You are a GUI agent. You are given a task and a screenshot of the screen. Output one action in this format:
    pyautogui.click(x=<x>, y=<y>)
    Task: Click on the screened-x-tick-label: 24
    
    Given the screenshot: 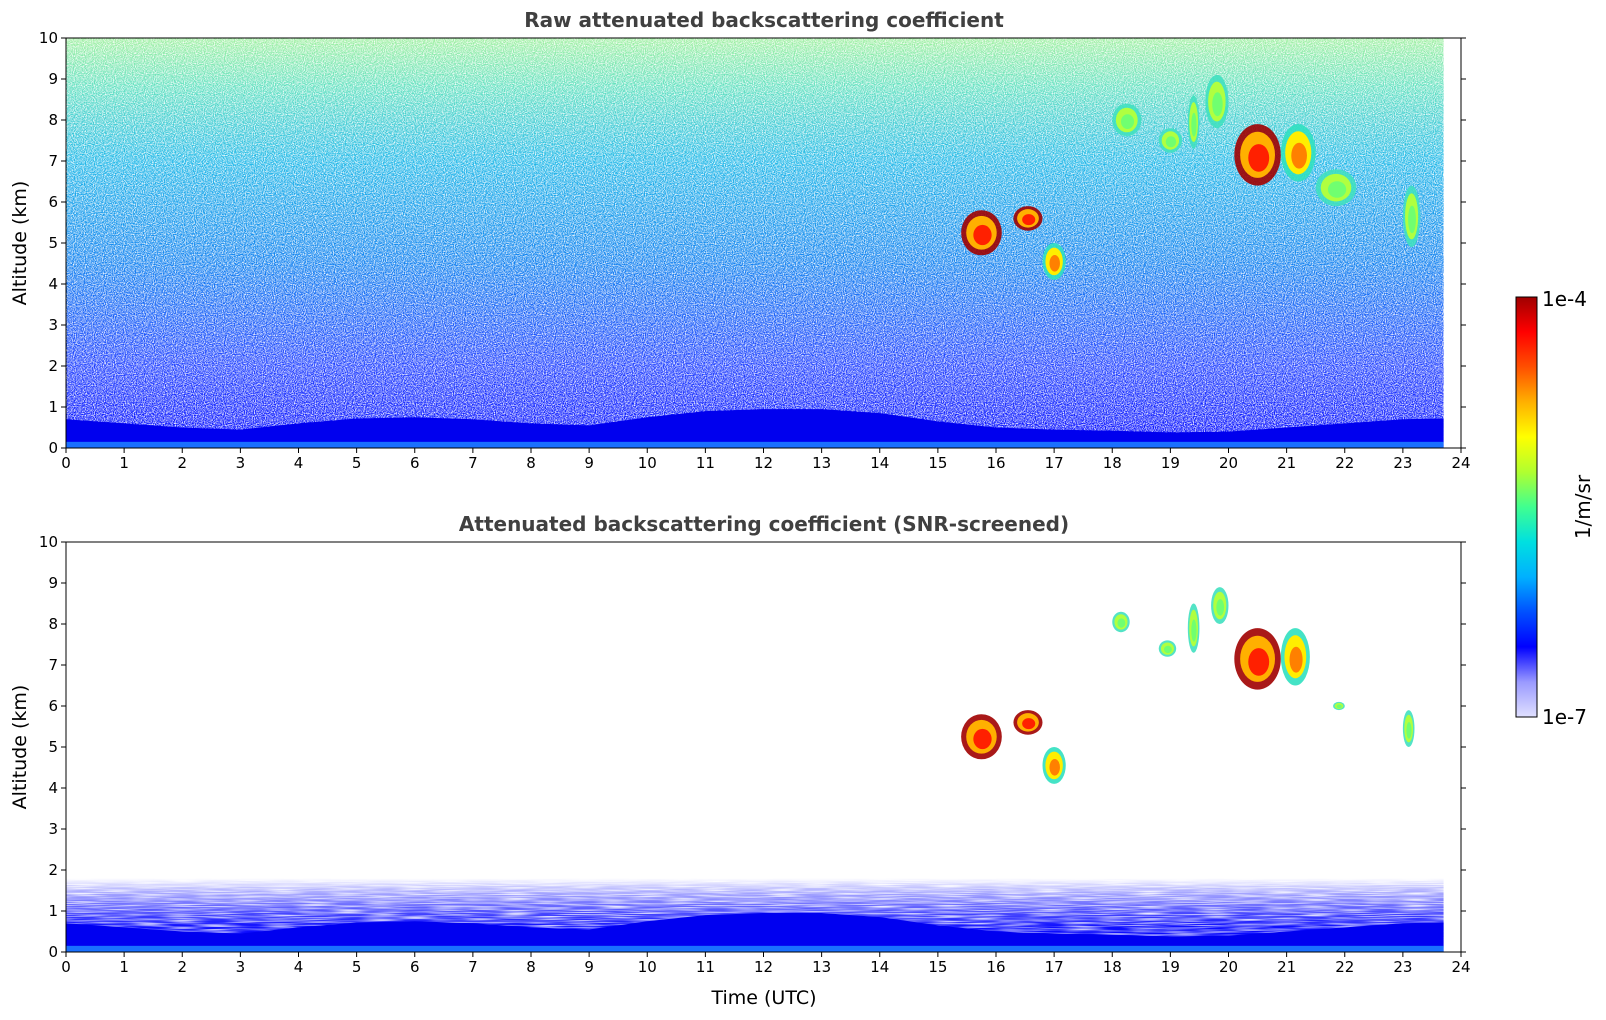 What is the action you would take?
    pyautogui.click(x=1460, y=967)
    